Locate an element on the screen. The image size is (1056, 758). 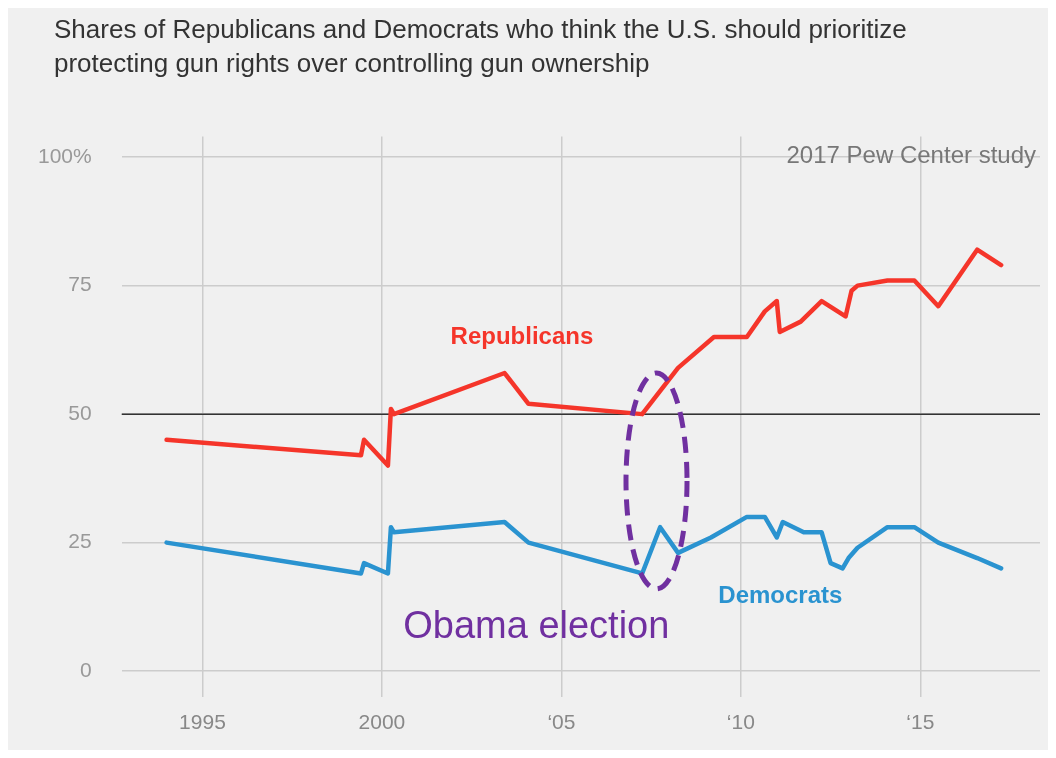
series-label: Democrats is located at coordinates (780, 595).